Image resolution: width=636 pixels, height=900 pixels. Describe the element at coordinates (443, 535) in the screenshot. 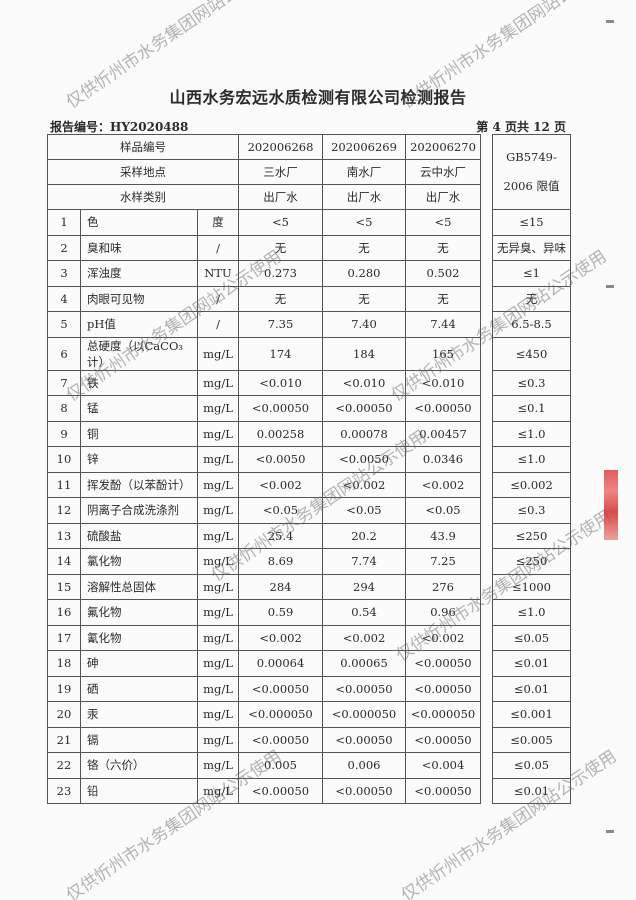

I see `value: 43.9` at that location.